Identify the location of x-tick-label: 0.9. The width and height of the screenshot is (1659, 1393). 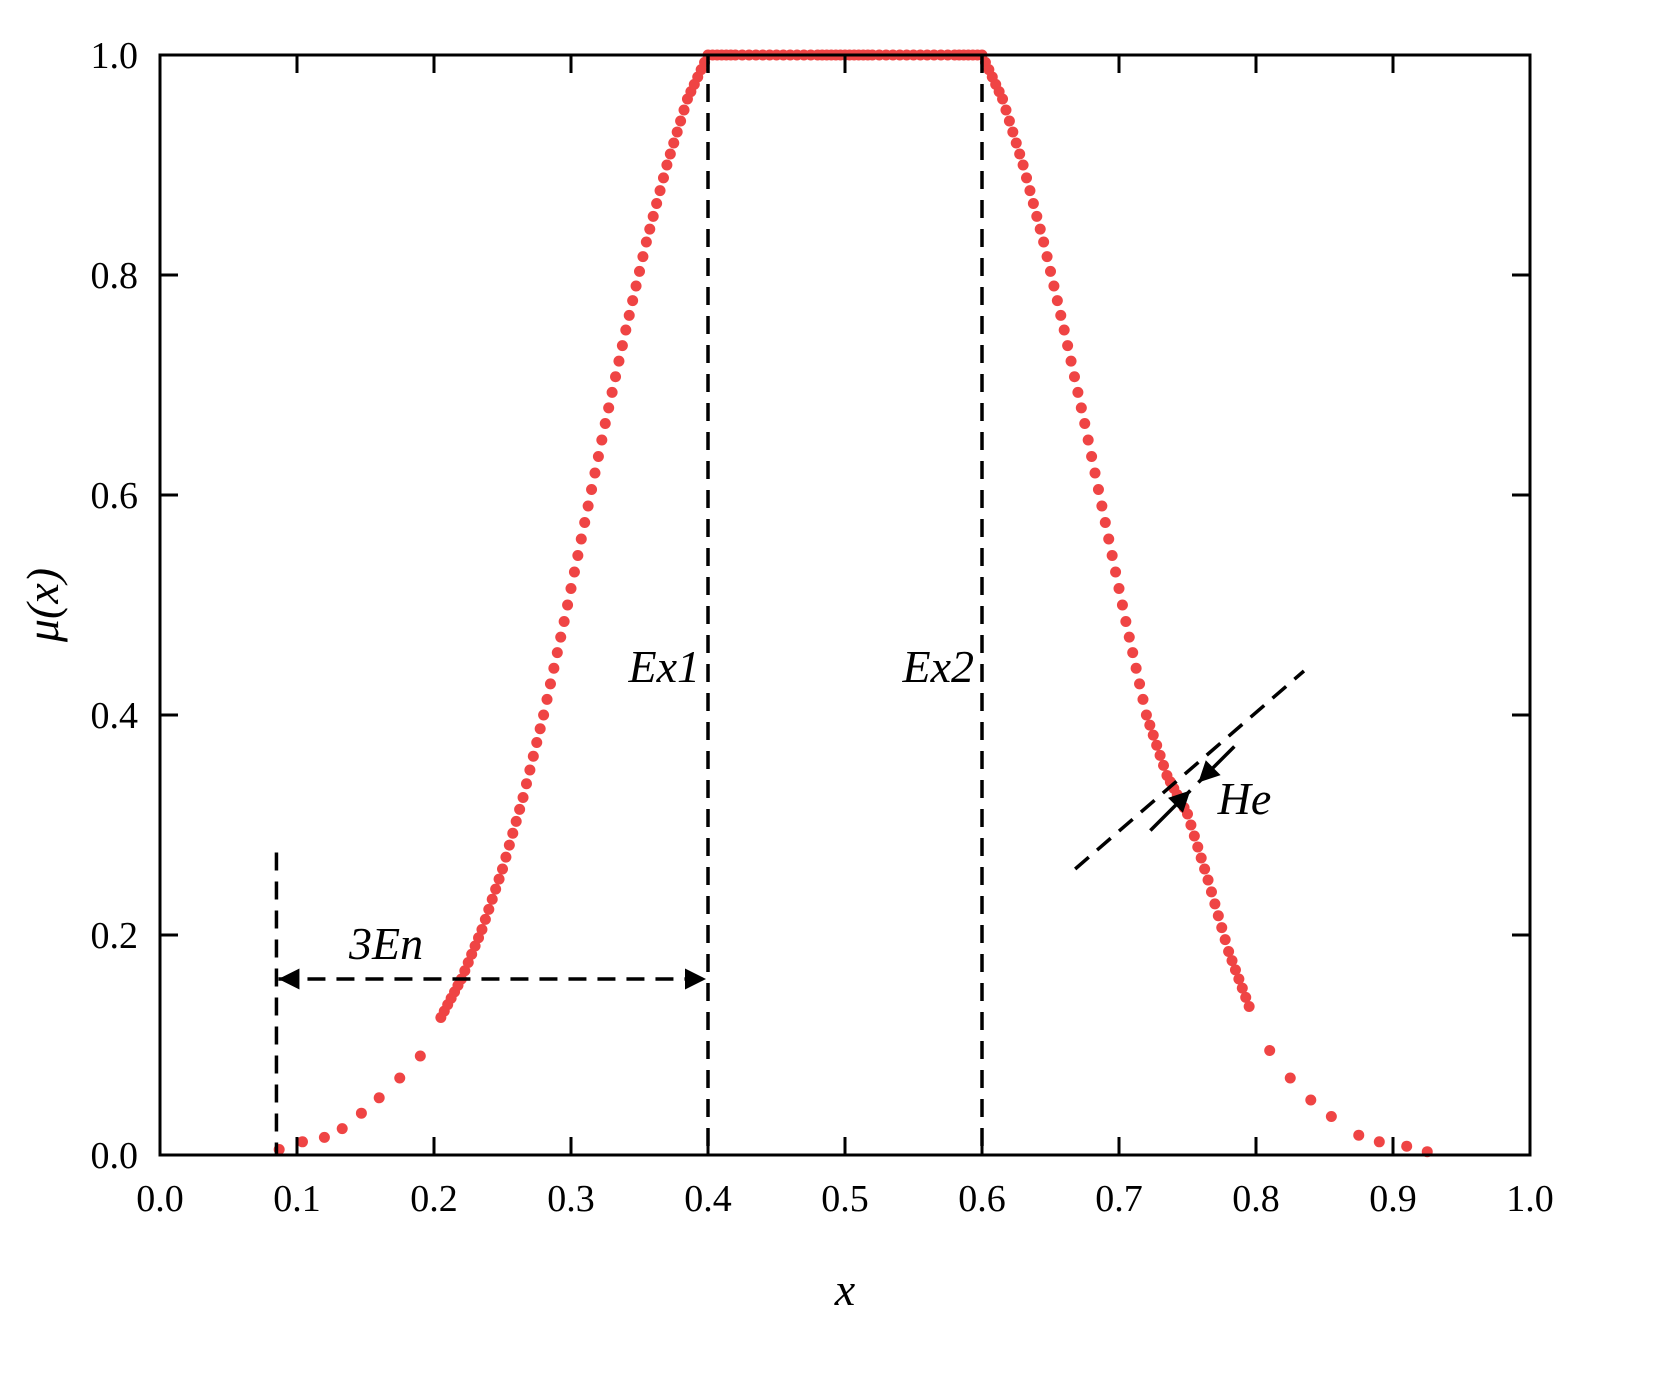
(1393, 1199).